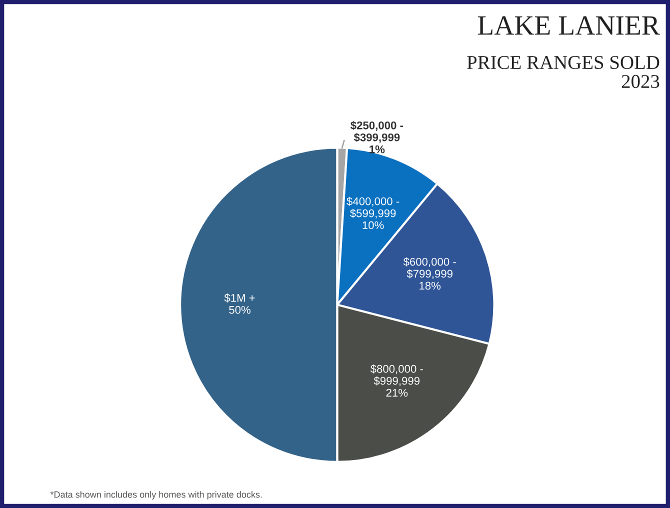  Describe the element at coordinates (430, 286) in the screenshot. I see `data-label: 18%` at that location.